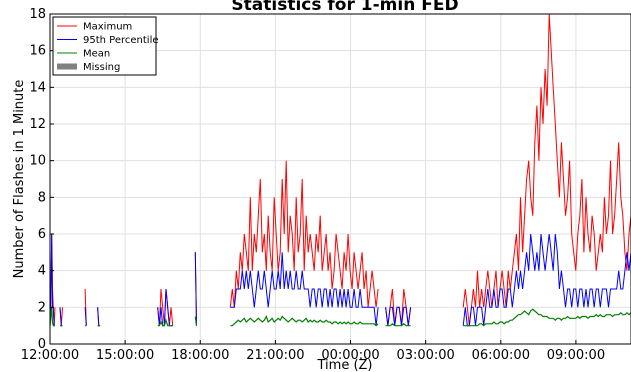  Describe the element at coordinates (67, 66) in the screenshot. I see `legend-swatch-missing` at that location.